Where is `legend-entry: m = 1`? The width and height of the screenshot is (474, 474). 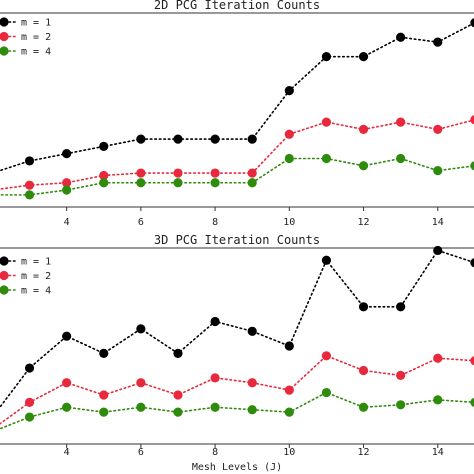 legend-entry: m = 1 is located at coordinates (36, 262).